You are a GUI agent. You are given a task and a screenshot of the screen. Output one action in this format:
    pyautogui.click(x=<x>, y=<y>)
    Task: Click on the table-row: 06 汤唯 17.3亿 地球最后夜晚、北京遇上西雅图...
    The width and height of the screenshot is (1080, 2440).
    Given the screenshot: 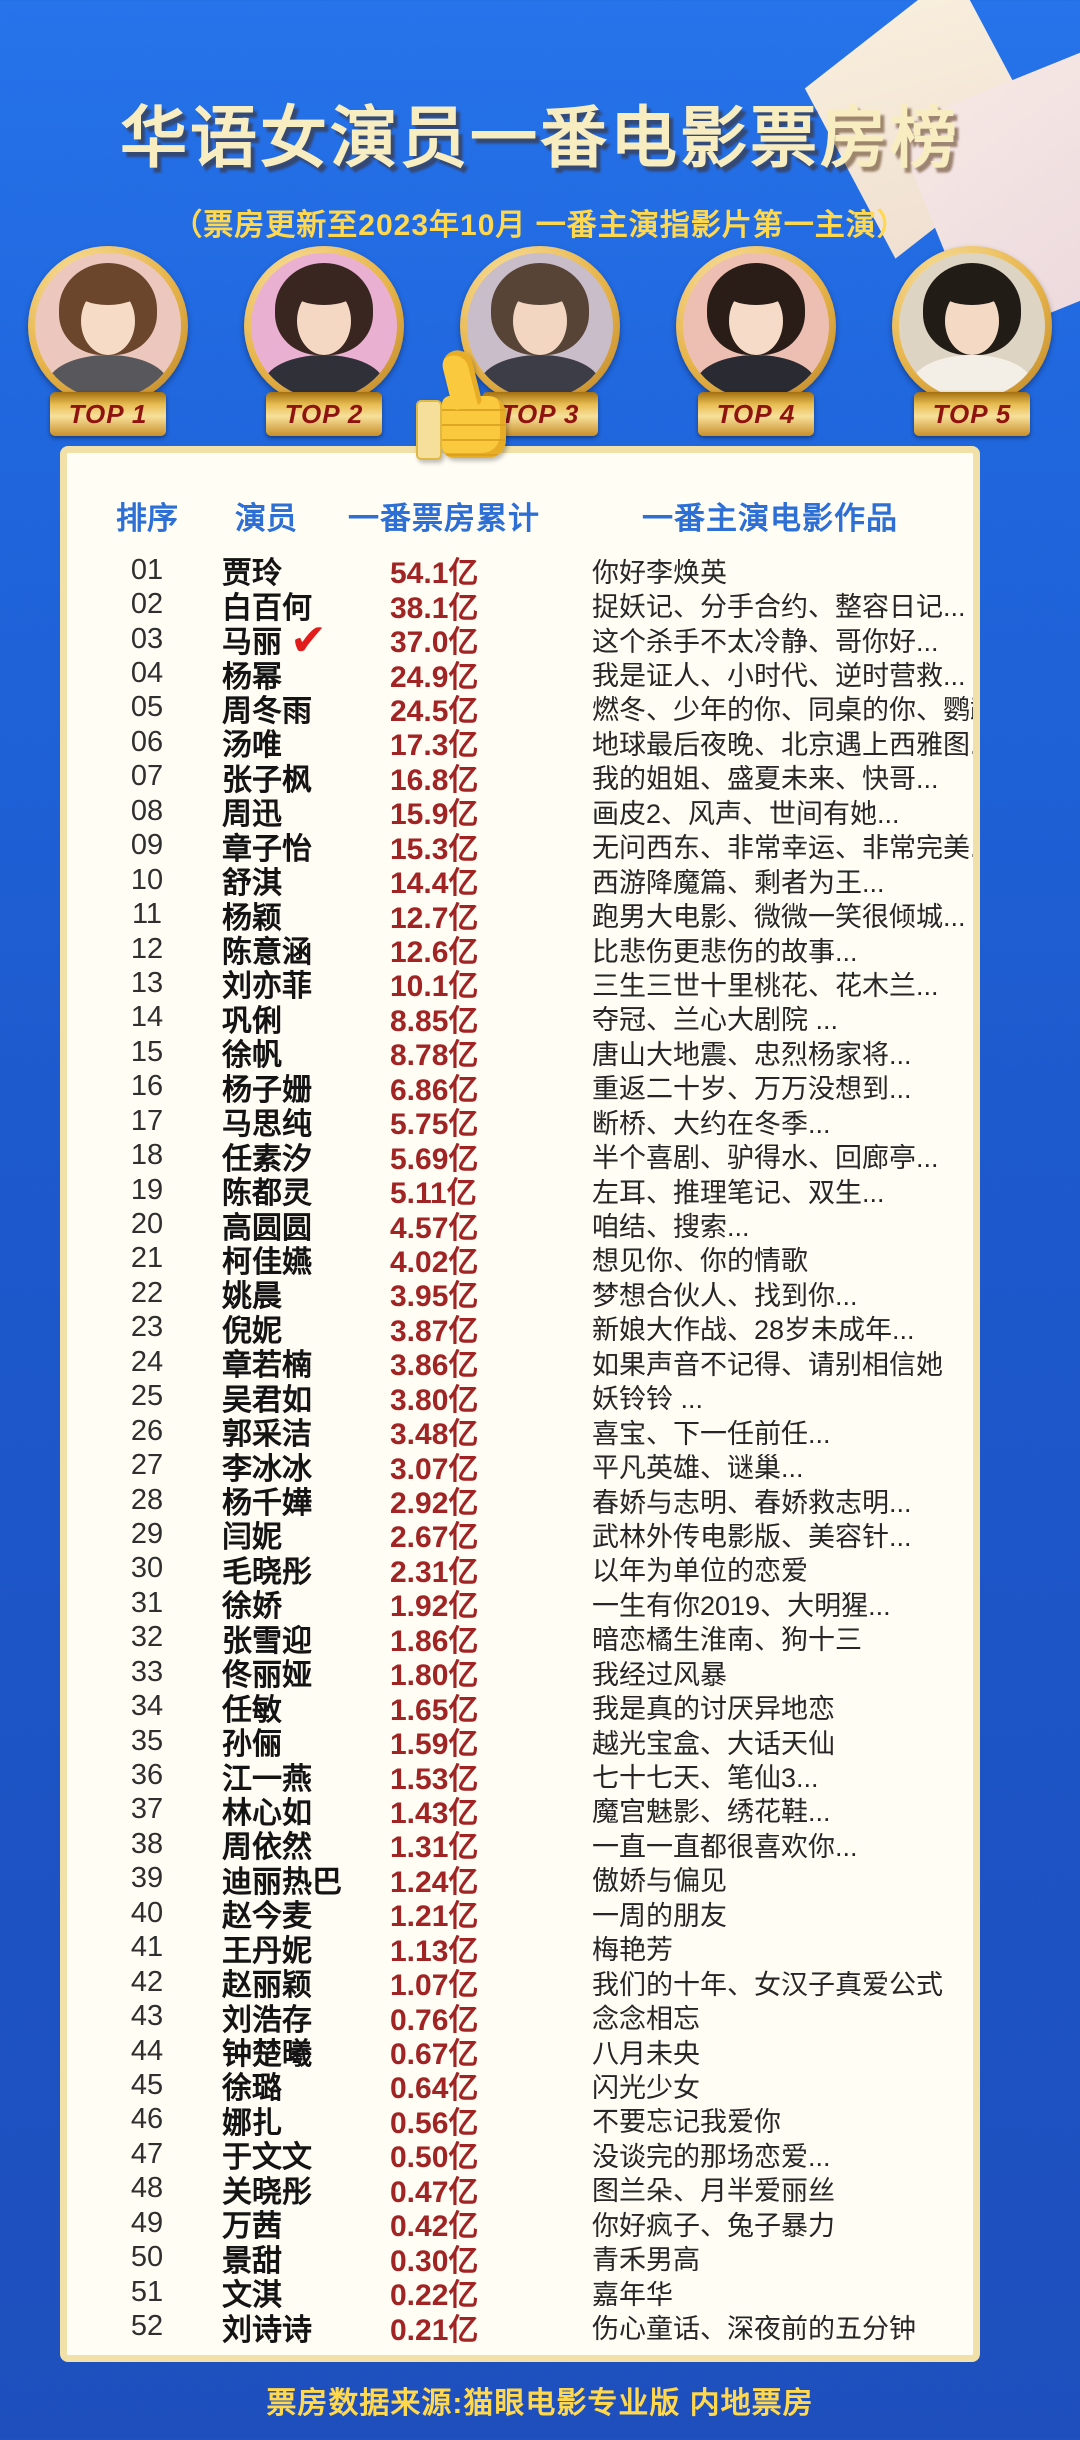 What is the action you would take?
    pyautogui.click(x=520, y=744)
    